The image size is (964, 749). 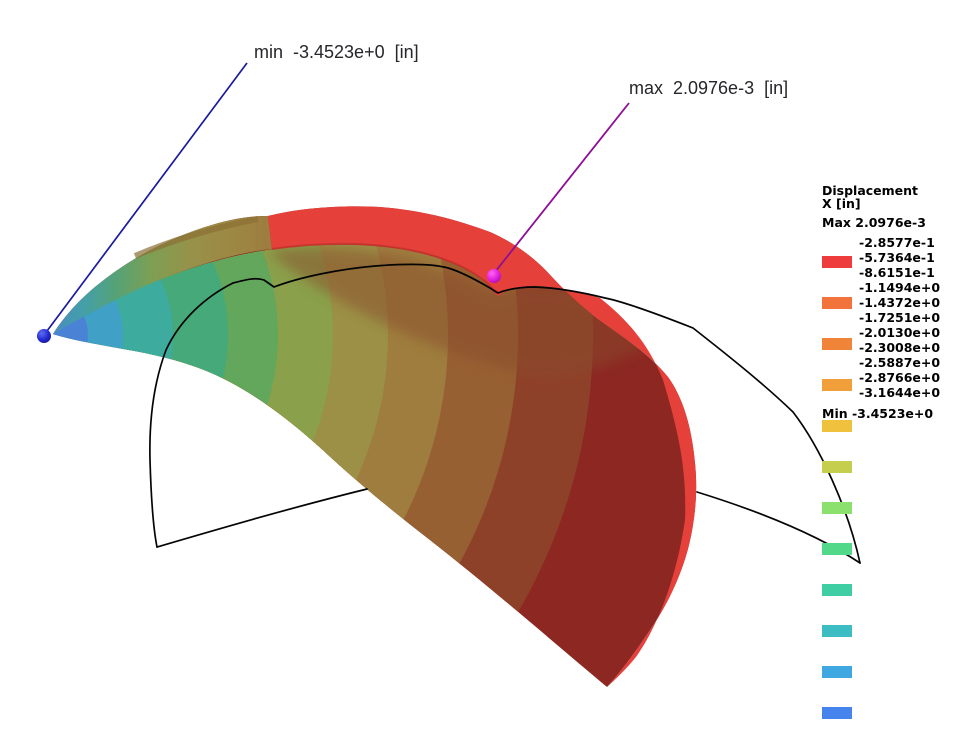 What do you see at coordinates (562, 187) in the screenshot?
I see `max-leader-line` at bounding box center [562, 187].